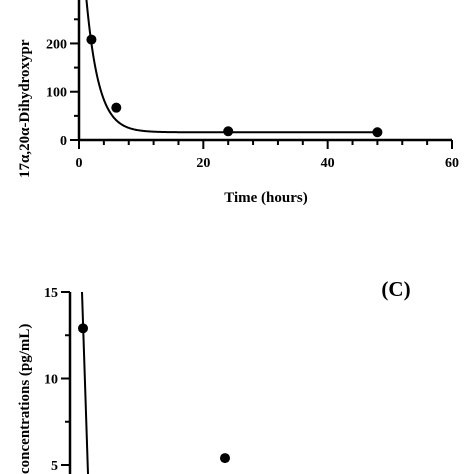 The width and height of the screenshot is (474, 474). Describe the element at coordinates (25, 399) in the screenshot. I see `y-axis-title: concentrations (pg/mL)` at that location.